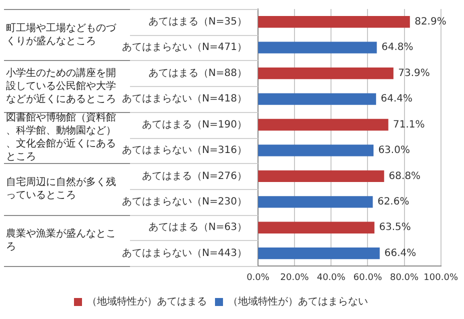  I want to click on x-tick-label: 80.0%, so click(405, 277).